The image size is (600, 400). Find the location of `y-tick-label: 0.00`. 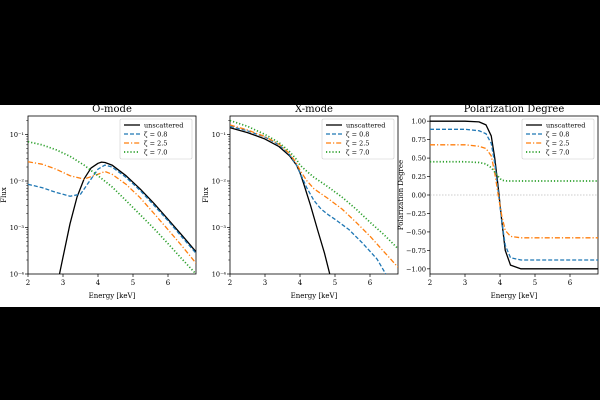

y-tick-label: 0.00 is located at coordinates (419, 196).